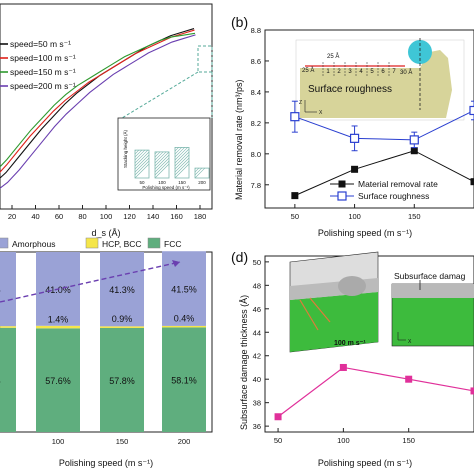 This screenshot has height=474, width=474. I want to click on inset-xtick-label: 150, so click(182, 182).